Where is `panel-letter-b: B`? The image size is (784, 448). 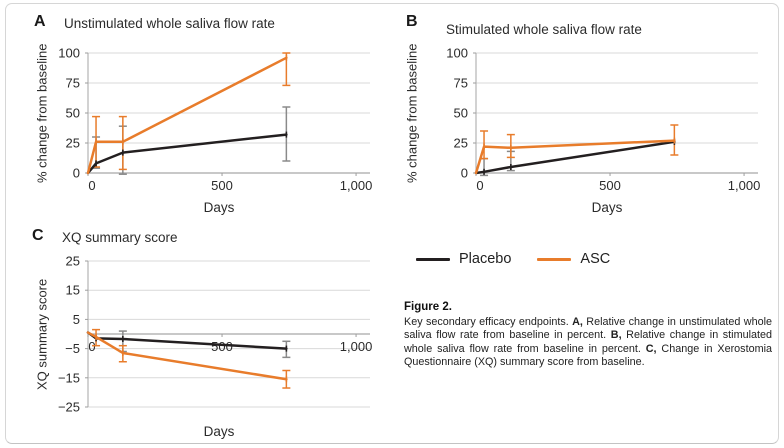 panel-letter-b: B is located at coordinates (412, 21).